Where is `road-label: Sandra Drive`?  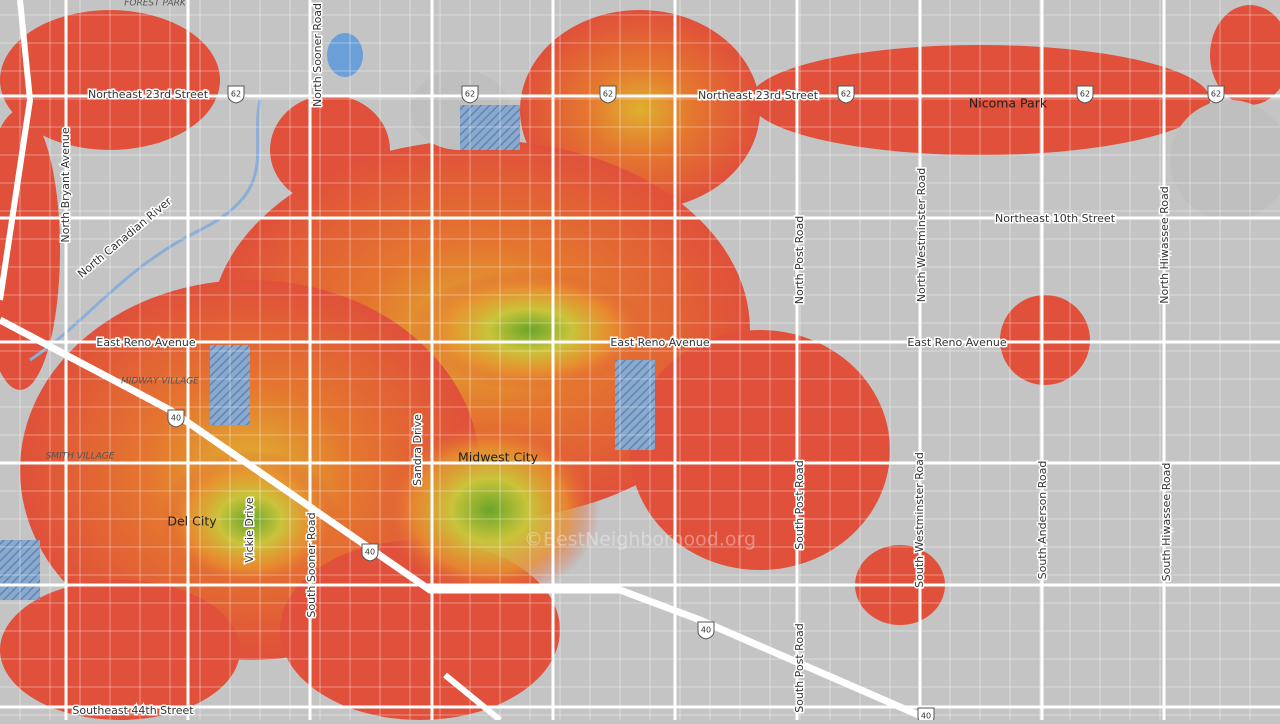
road-label: Sandra Drive is located at coordinates (417, 450).